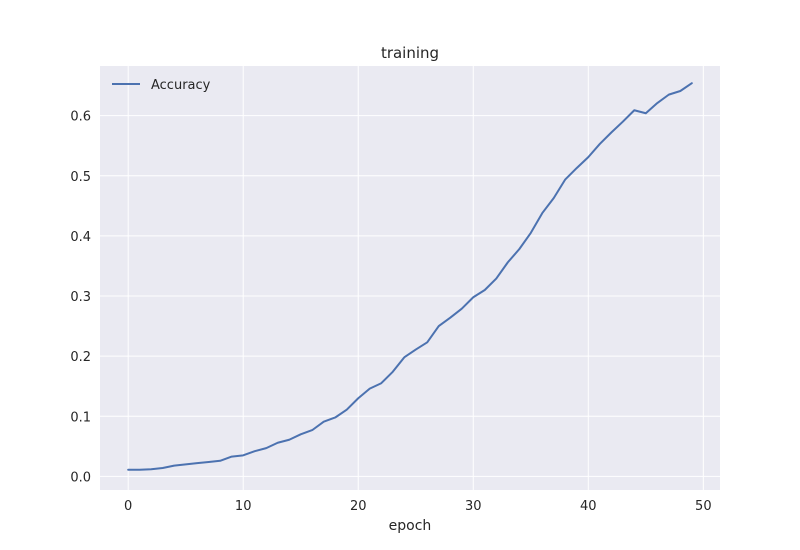 The height and width of the screenshot is (550, 800). What do you see at coordinates (80, 477) in the screenshot?
I see `y-tick-label: 0.0` at bounding box center [80, 477].